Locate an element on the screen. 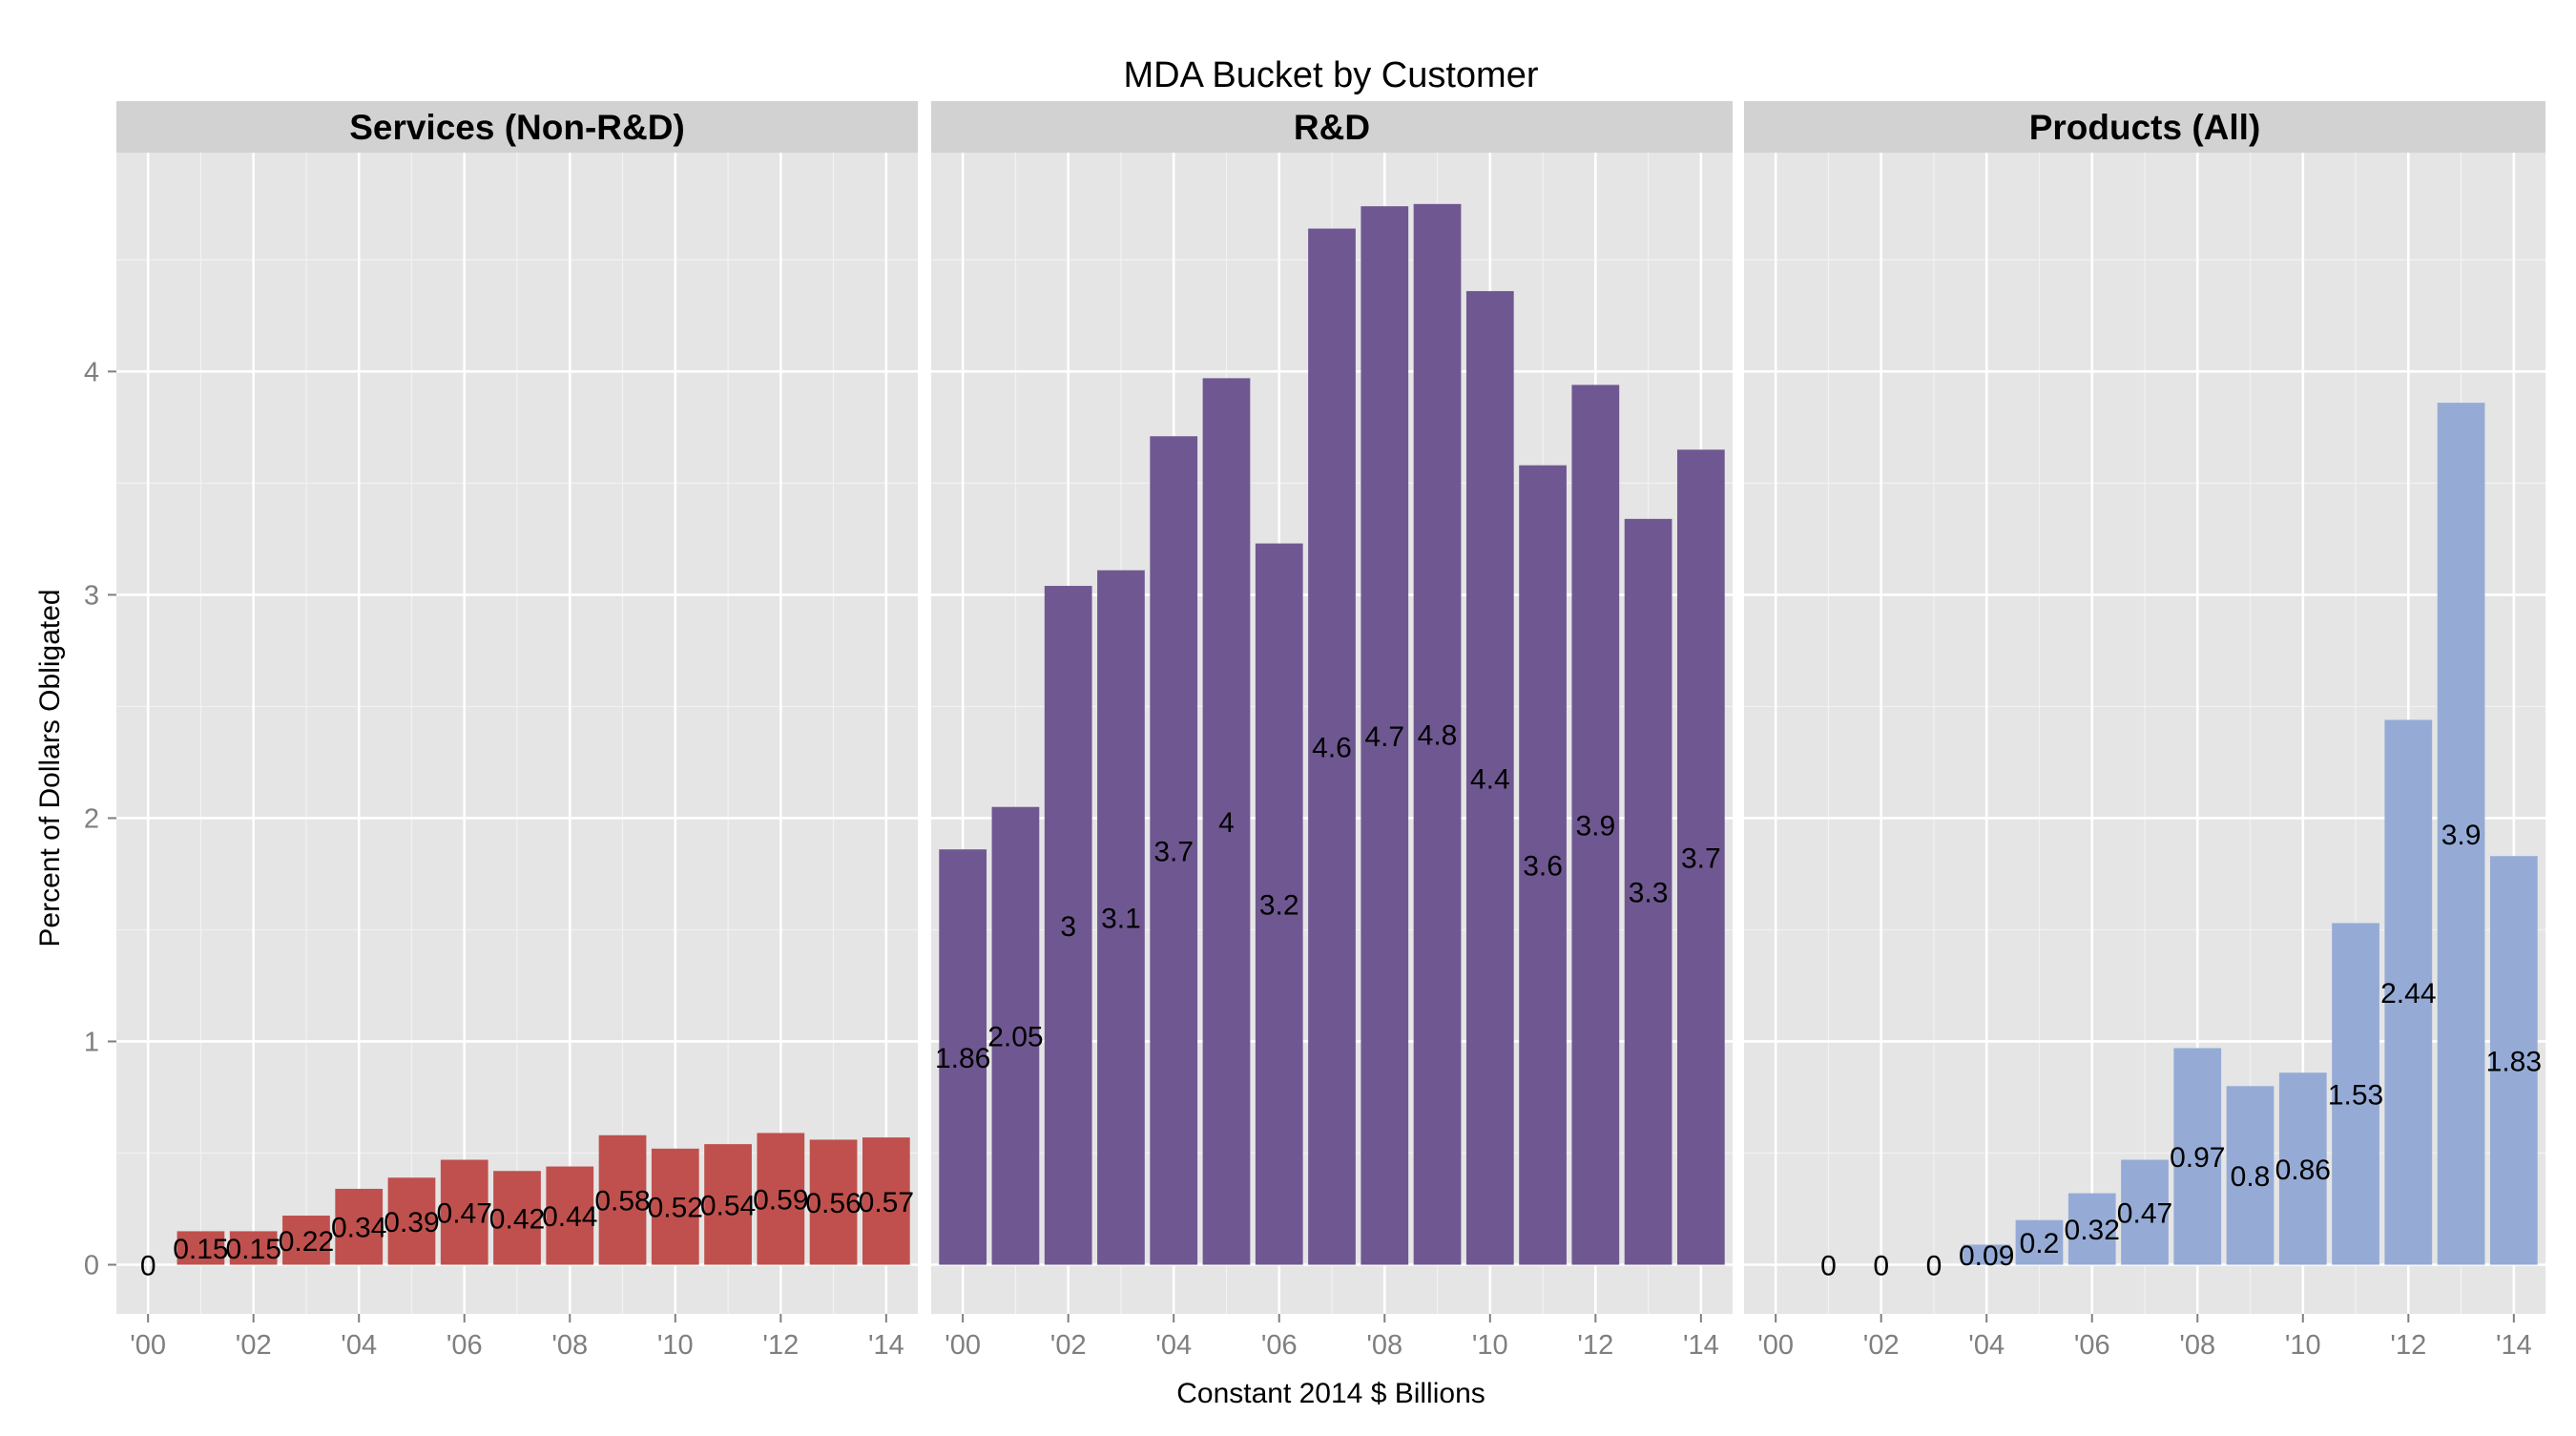  data-label: 0.39 is located at coordinates (411, 1222).